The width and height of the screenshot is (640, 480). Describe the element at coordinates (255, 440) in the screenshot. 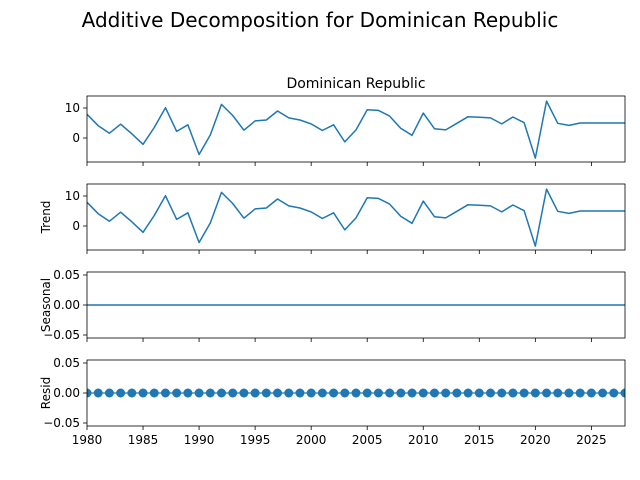

I see `x-tick-label: 1995` at that location.